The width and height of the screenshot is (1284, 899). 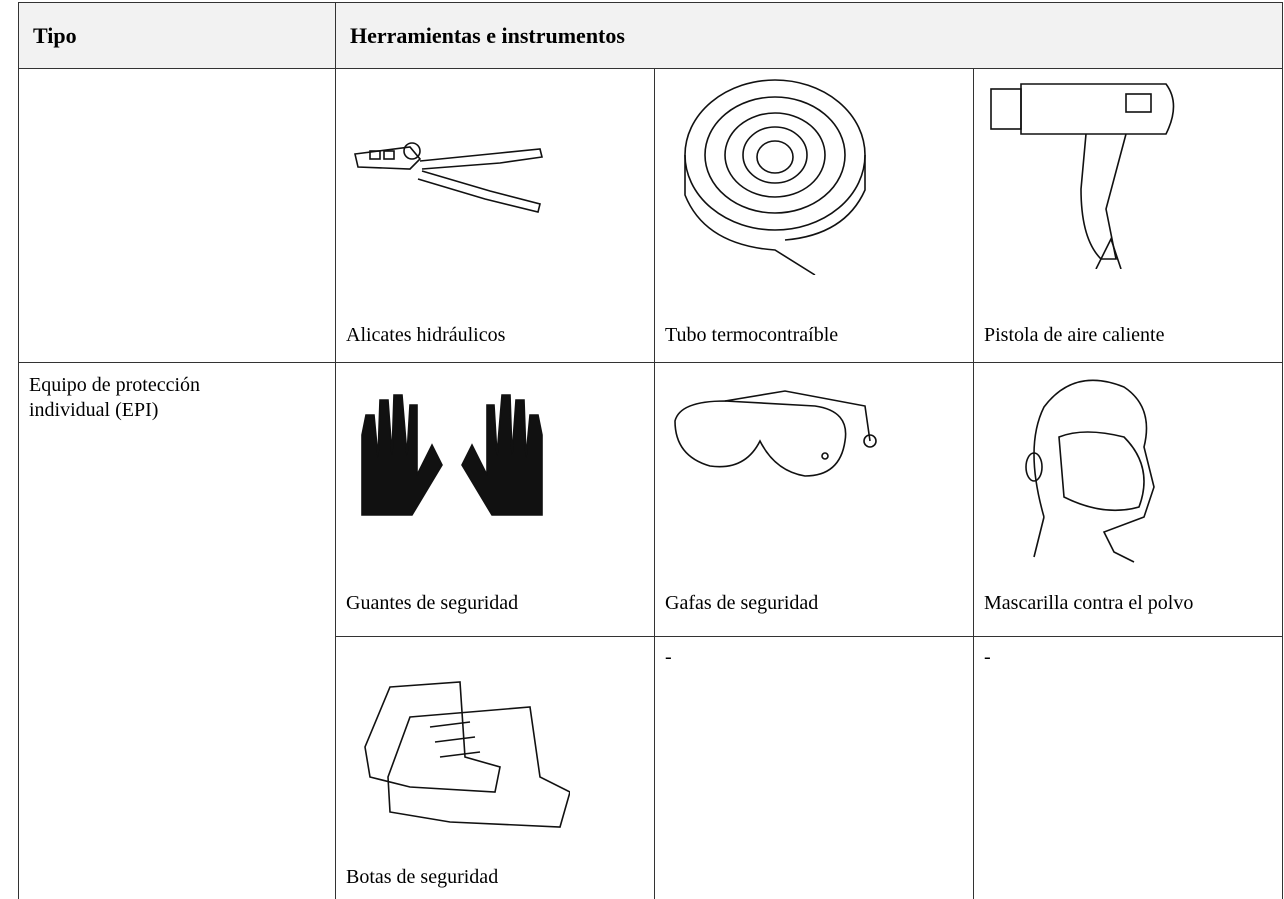 I want to click on header-text: Herramientas e instrumentos, so click(x=487, y=35).